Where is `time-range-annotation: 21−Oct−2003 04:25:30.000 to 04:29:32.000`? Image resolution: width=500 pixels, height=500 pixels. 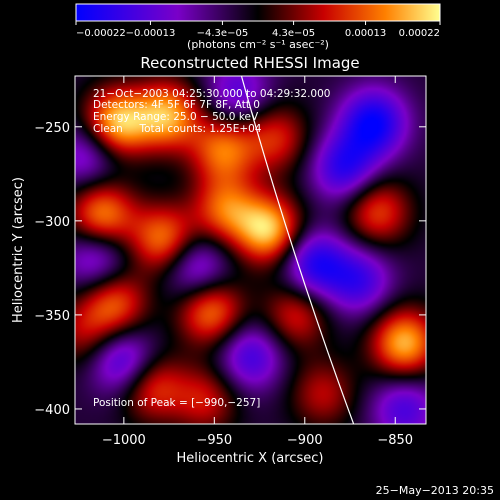
time-range-annotation: 21−Oct−2003 04:25:30.000 to 04:29:32.000 is located at coordinates (211, 94).